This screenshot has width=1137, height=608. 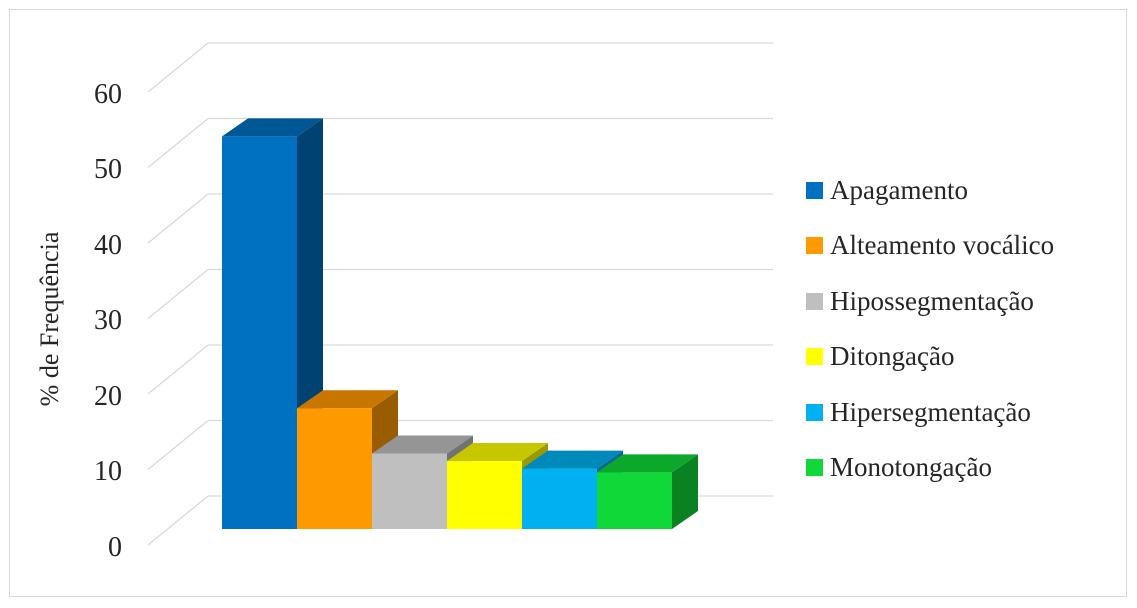 I want to click on legend-label: Hipossegmentação, so click(x=932, y=300).